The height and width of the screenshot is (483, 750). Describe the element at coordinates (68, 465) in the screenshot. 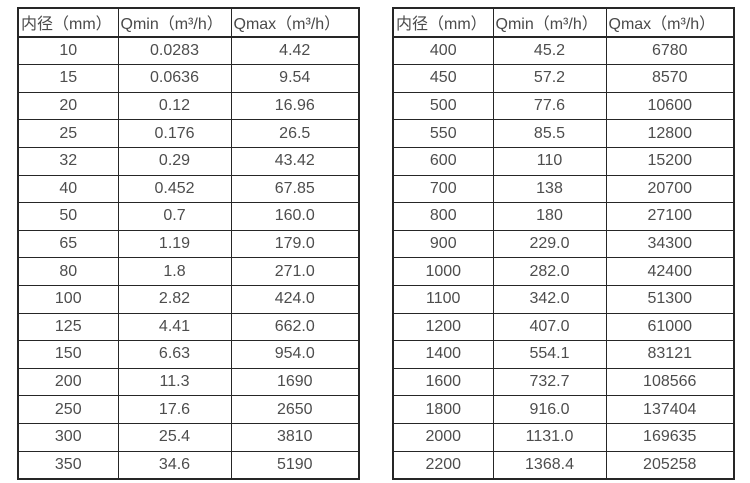

I see `table-cell: 350` at that location.